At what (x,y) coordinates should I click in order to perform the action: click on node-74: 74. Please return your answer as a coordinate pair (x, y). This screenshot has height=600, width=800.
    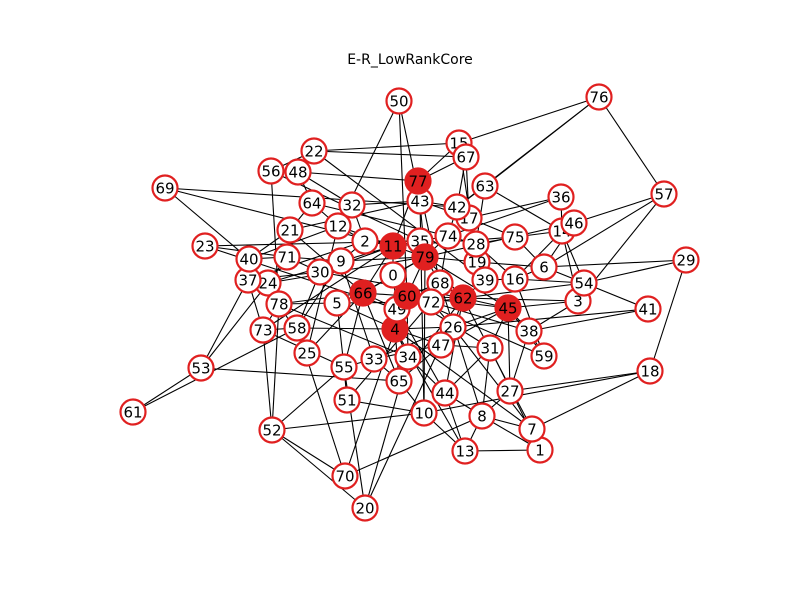
    Looking at the image, I should click on (448, 236).